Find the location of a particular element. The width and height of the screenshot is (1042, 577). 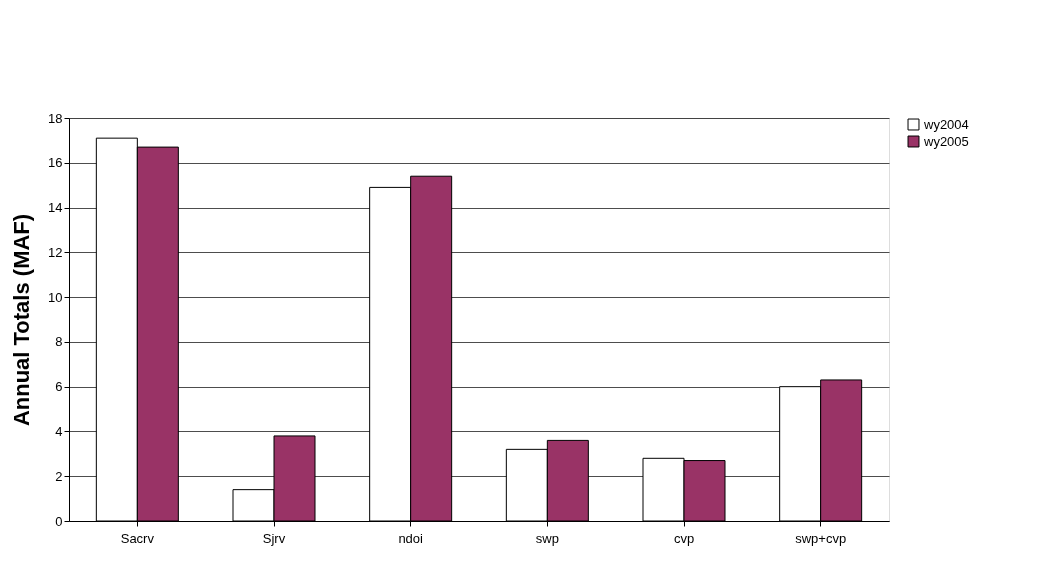

x-tick-label: Sacrv is located at coordinates (137, 538).